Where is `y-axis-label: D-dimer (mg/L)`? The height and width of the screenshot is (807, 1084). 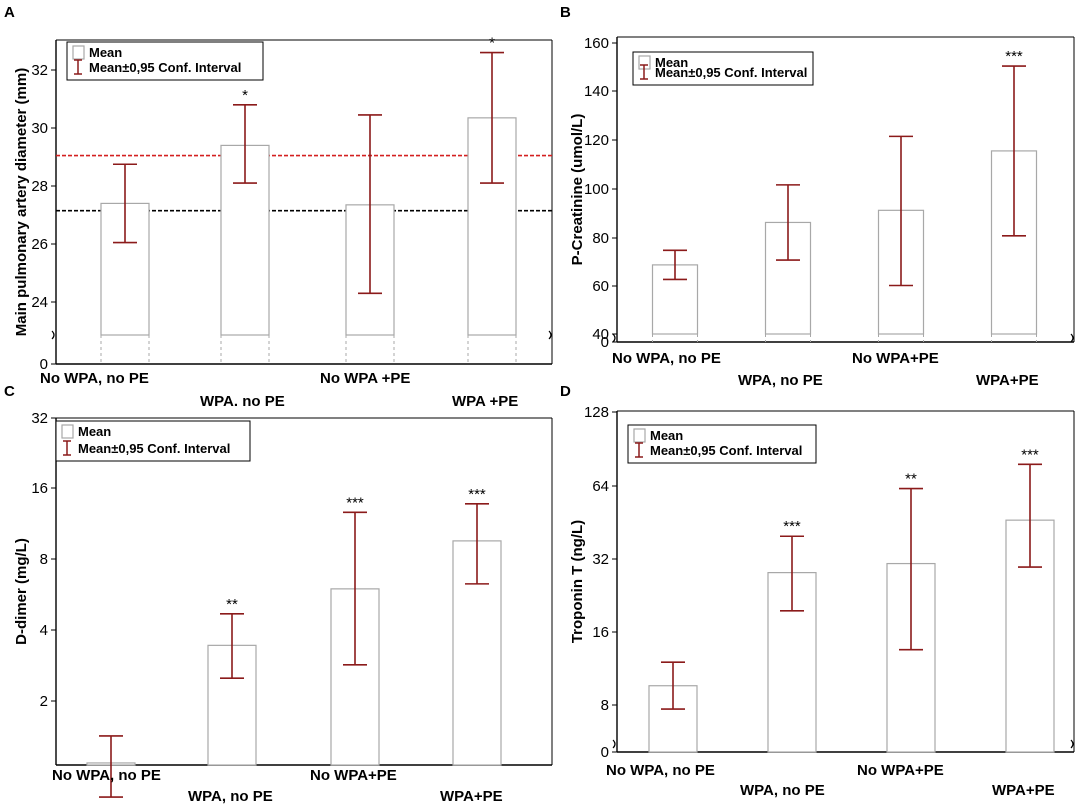
y-axis-label: D-dimer (mg/L) is located at coordinates (21, 591).